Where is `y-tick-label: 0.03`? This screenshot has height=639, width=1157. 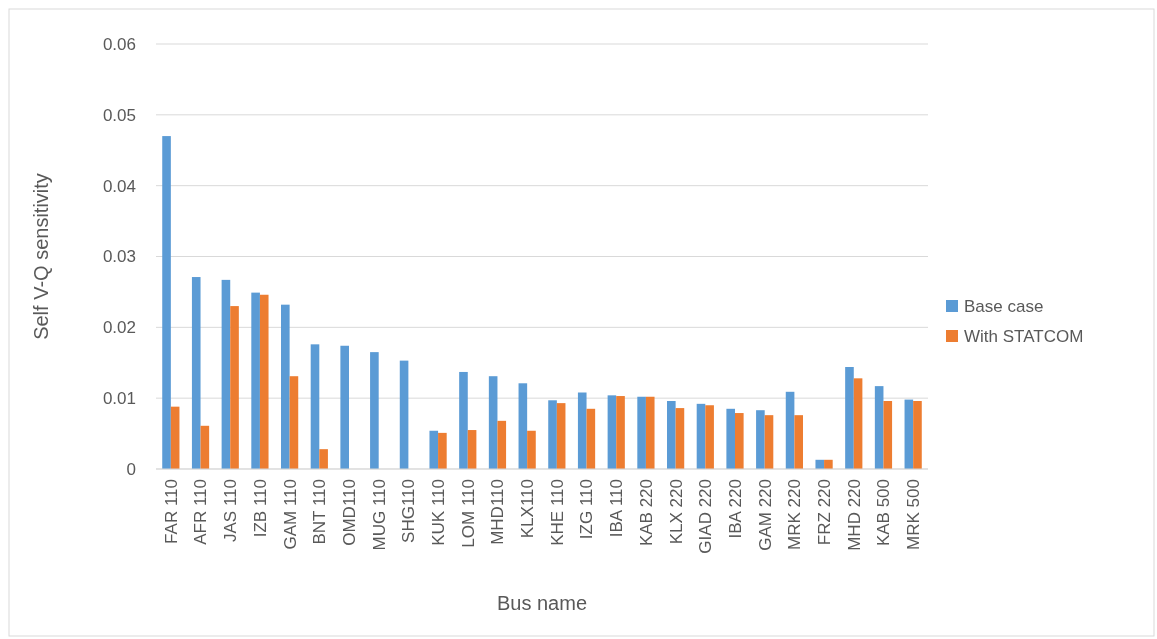
y-tick-label: 0.03 is located at coordinates (119, 257).